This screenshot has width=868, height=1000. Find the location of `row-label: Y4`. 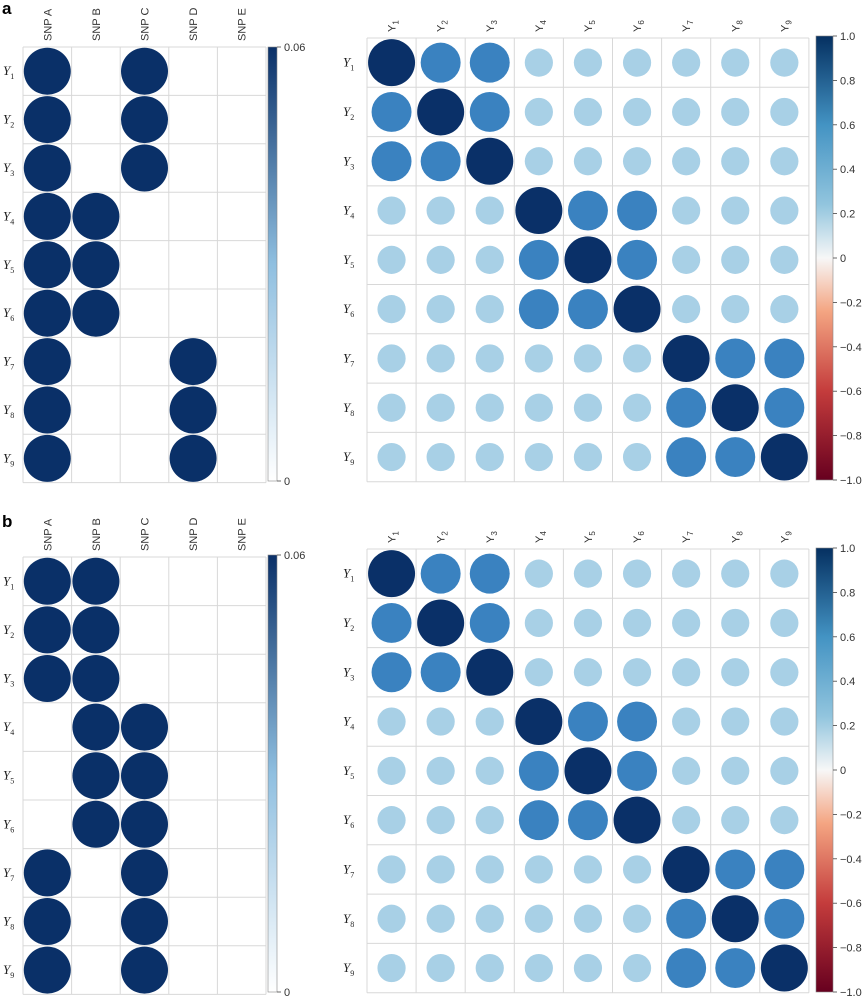

row-label: Y4 is located at coordinates (348, 212).